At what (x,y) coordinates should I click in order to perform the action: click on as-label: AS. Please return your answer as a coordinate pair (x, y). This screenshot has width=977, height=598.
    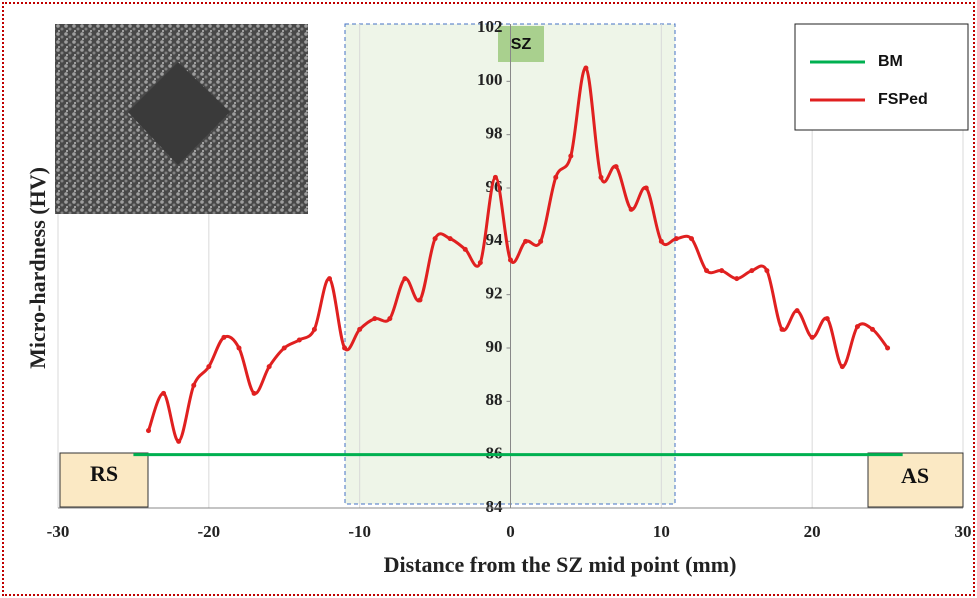
    Looking at the image, I should click on (915, 475).